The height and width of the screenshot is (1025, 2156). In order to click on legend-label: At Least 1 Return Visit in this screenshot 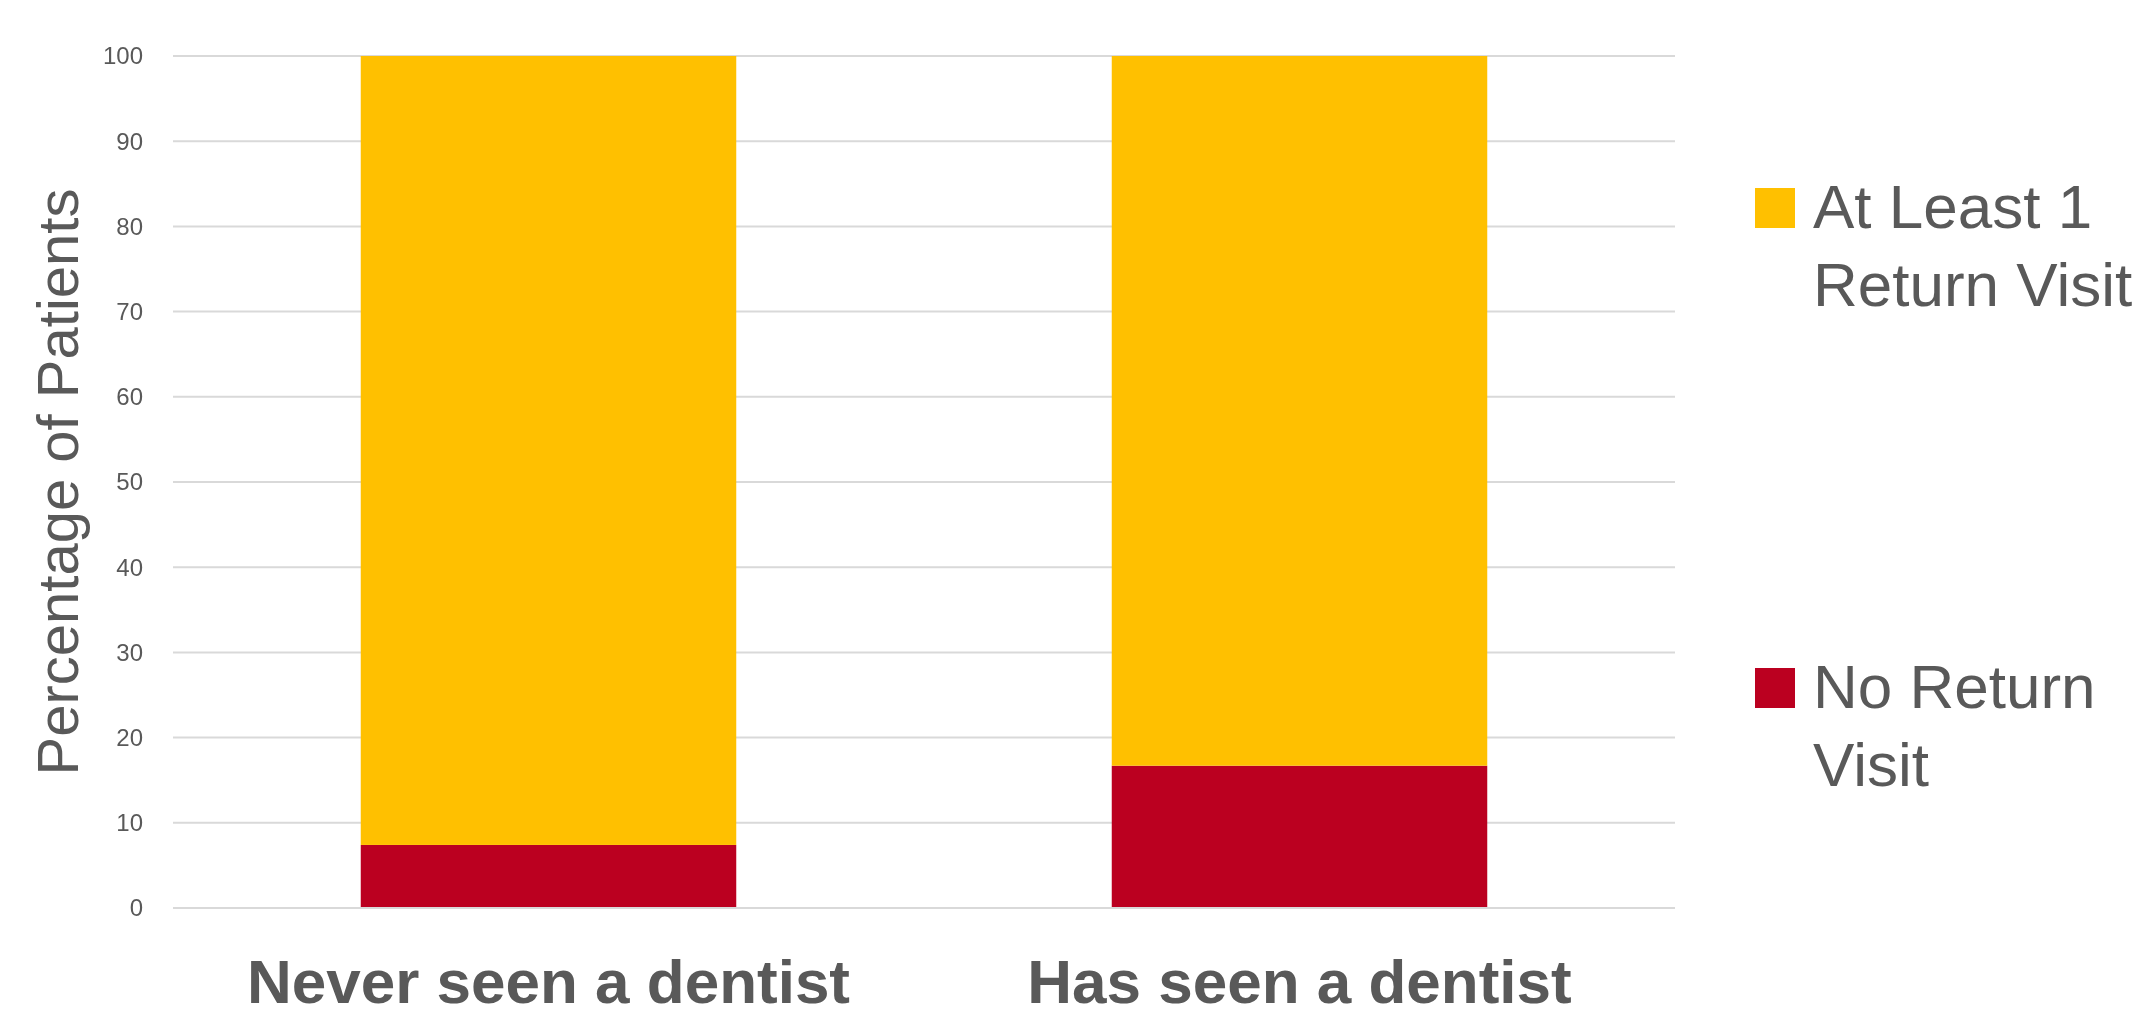, I will do `click(1973, 245)`.